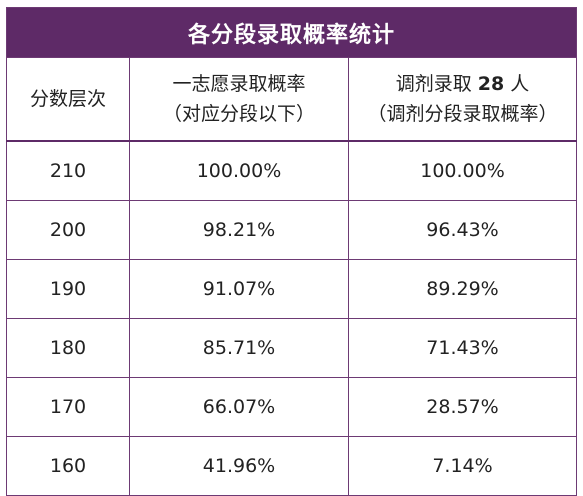 This screenshot has height=496, width=583. I want to click on adjusted-cell: 71.43%, so click(462, 348).